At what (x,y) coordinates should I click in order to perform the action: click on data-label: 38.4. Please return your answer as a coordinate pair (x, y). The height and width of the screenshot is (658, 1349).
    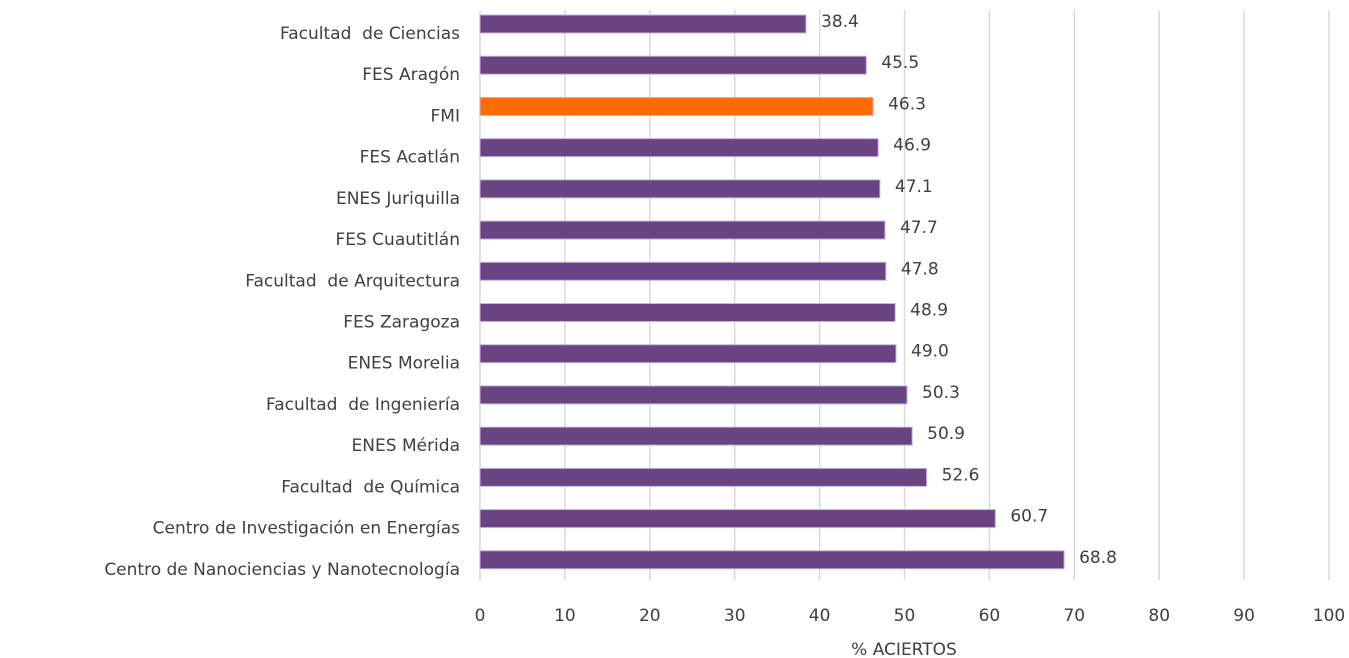
    Looking at the image, I should click on (840, 22).